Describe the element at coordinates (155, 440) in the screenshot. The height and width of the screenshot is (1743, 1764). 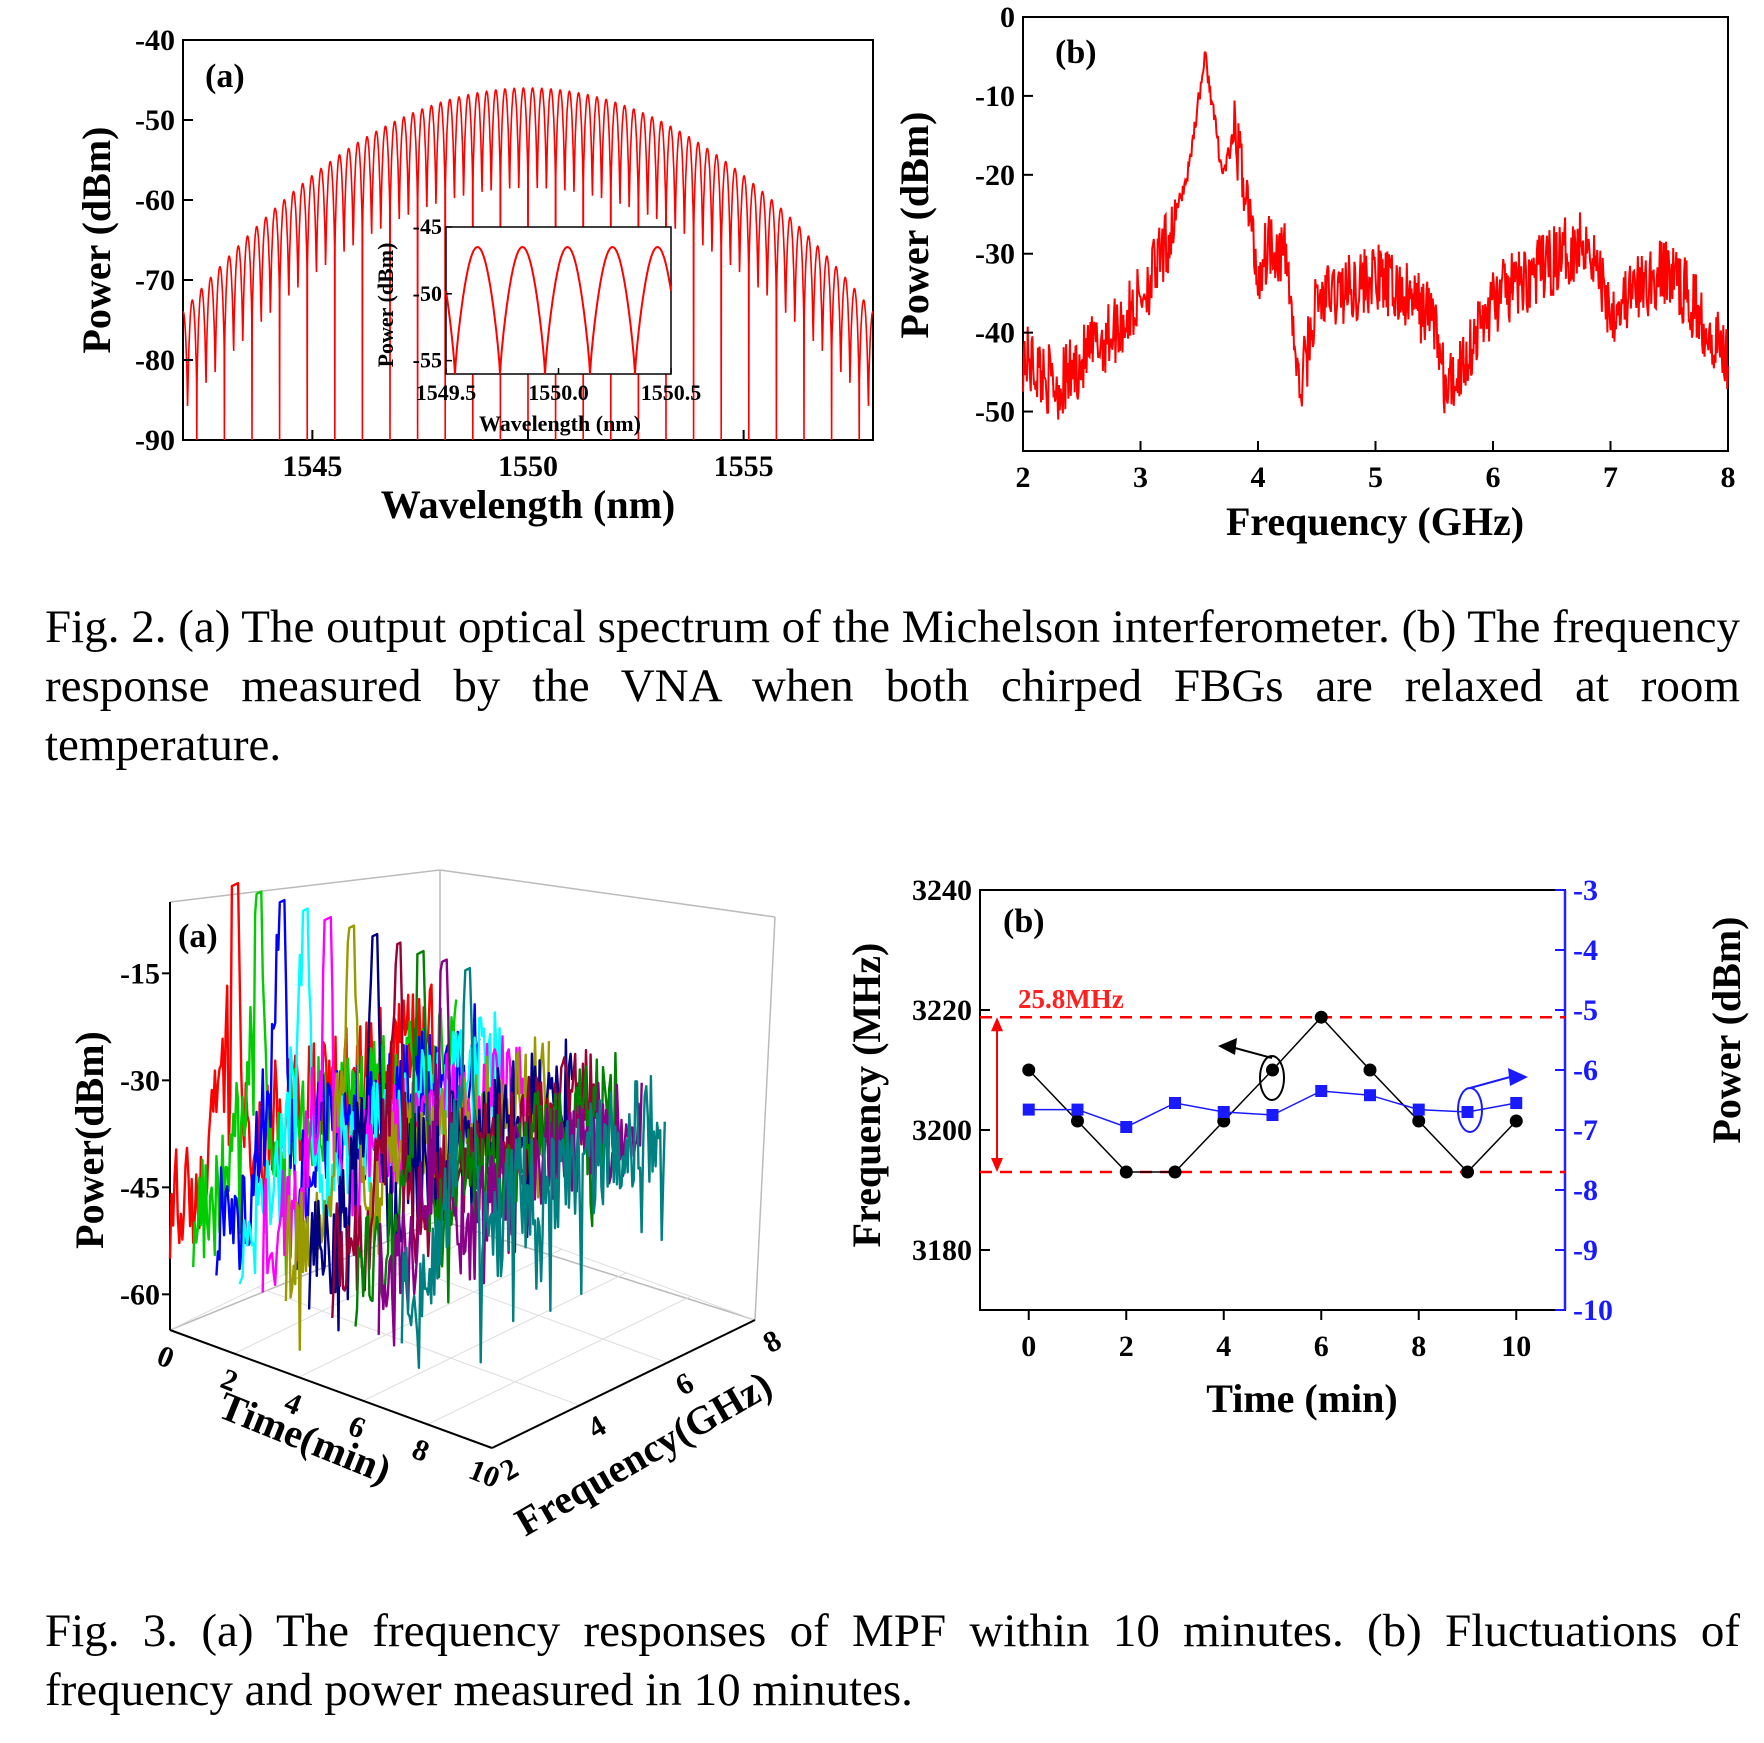
I see `fig2a-y-tick-label: -90` at that location.